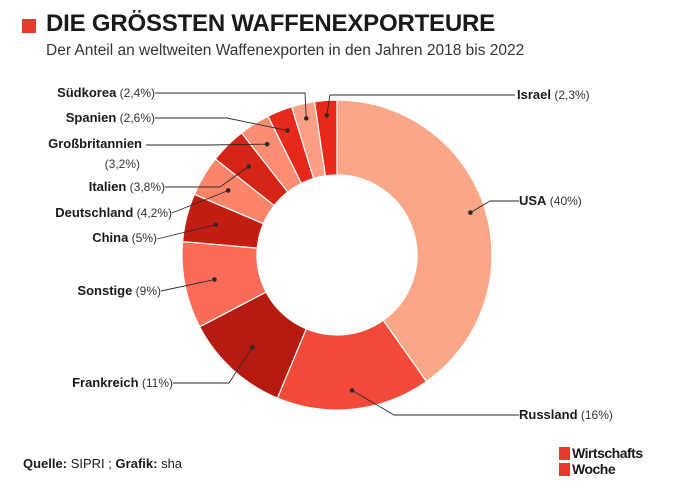  What do you see at coordinates (108, 186) in the screenshot?
I see `label-name-italien: Italien` at bounding box center [108, 186].